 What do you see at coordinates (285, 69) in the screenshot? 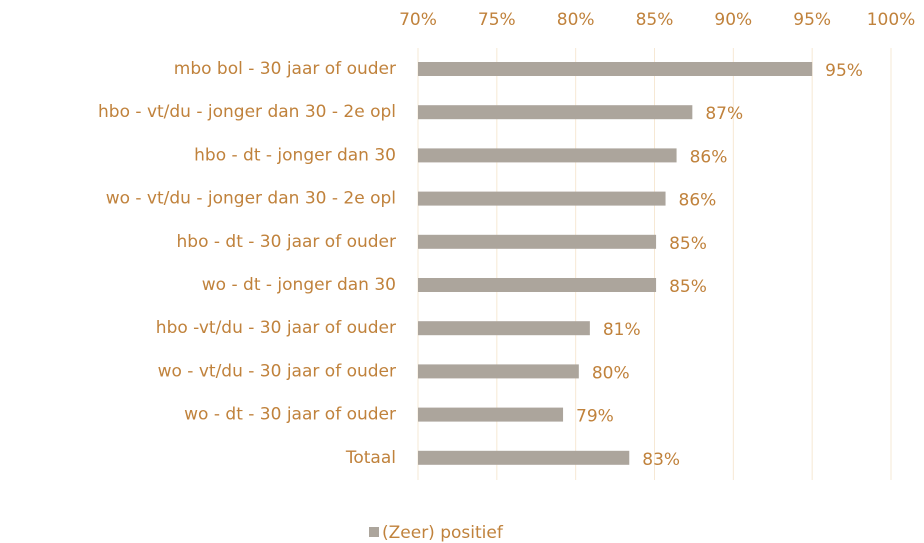
I see `y-tick-label: mbo bol - 30 jaar of ouder` at bounding box center [285, 69].